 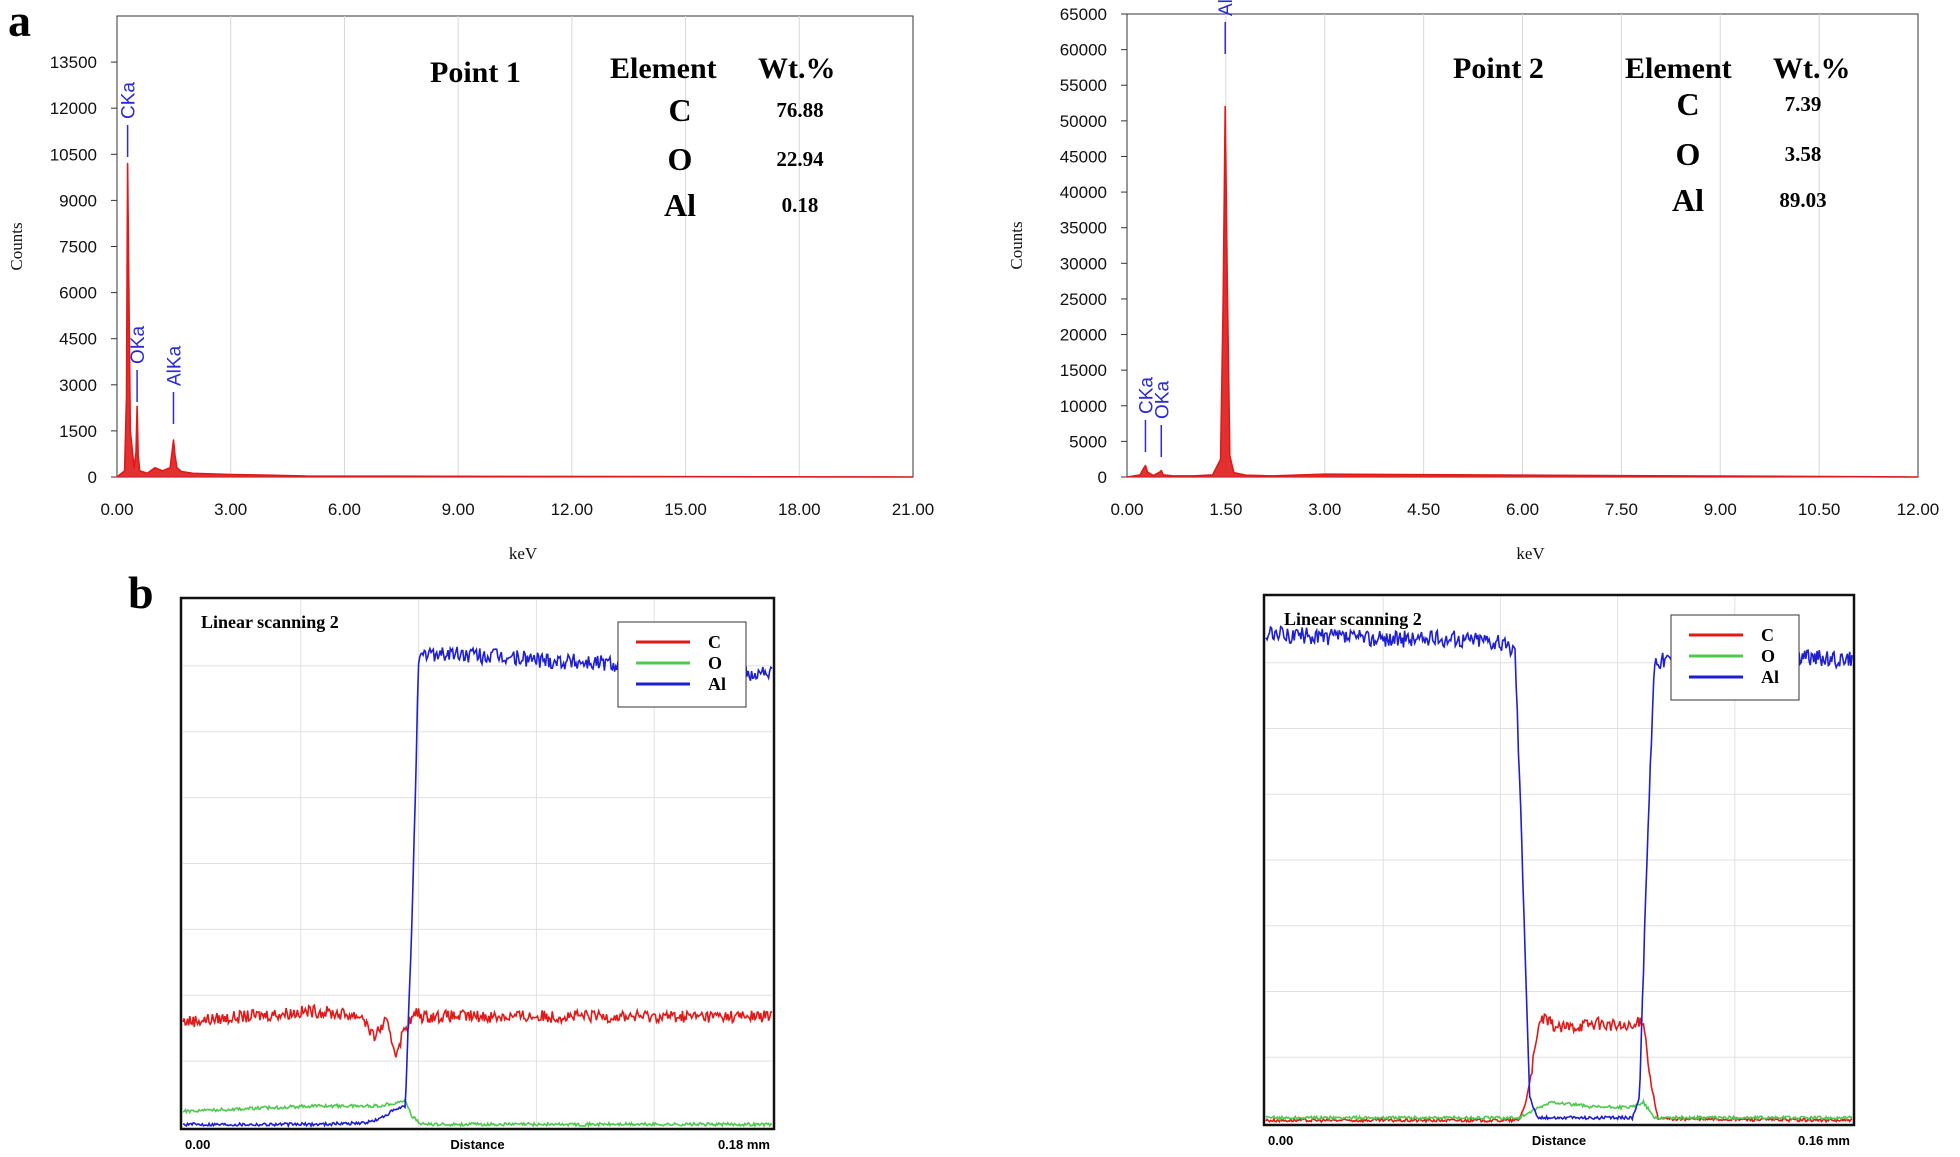 I want to click on y-tick-label: 60000, so click(x=1083, y=50).